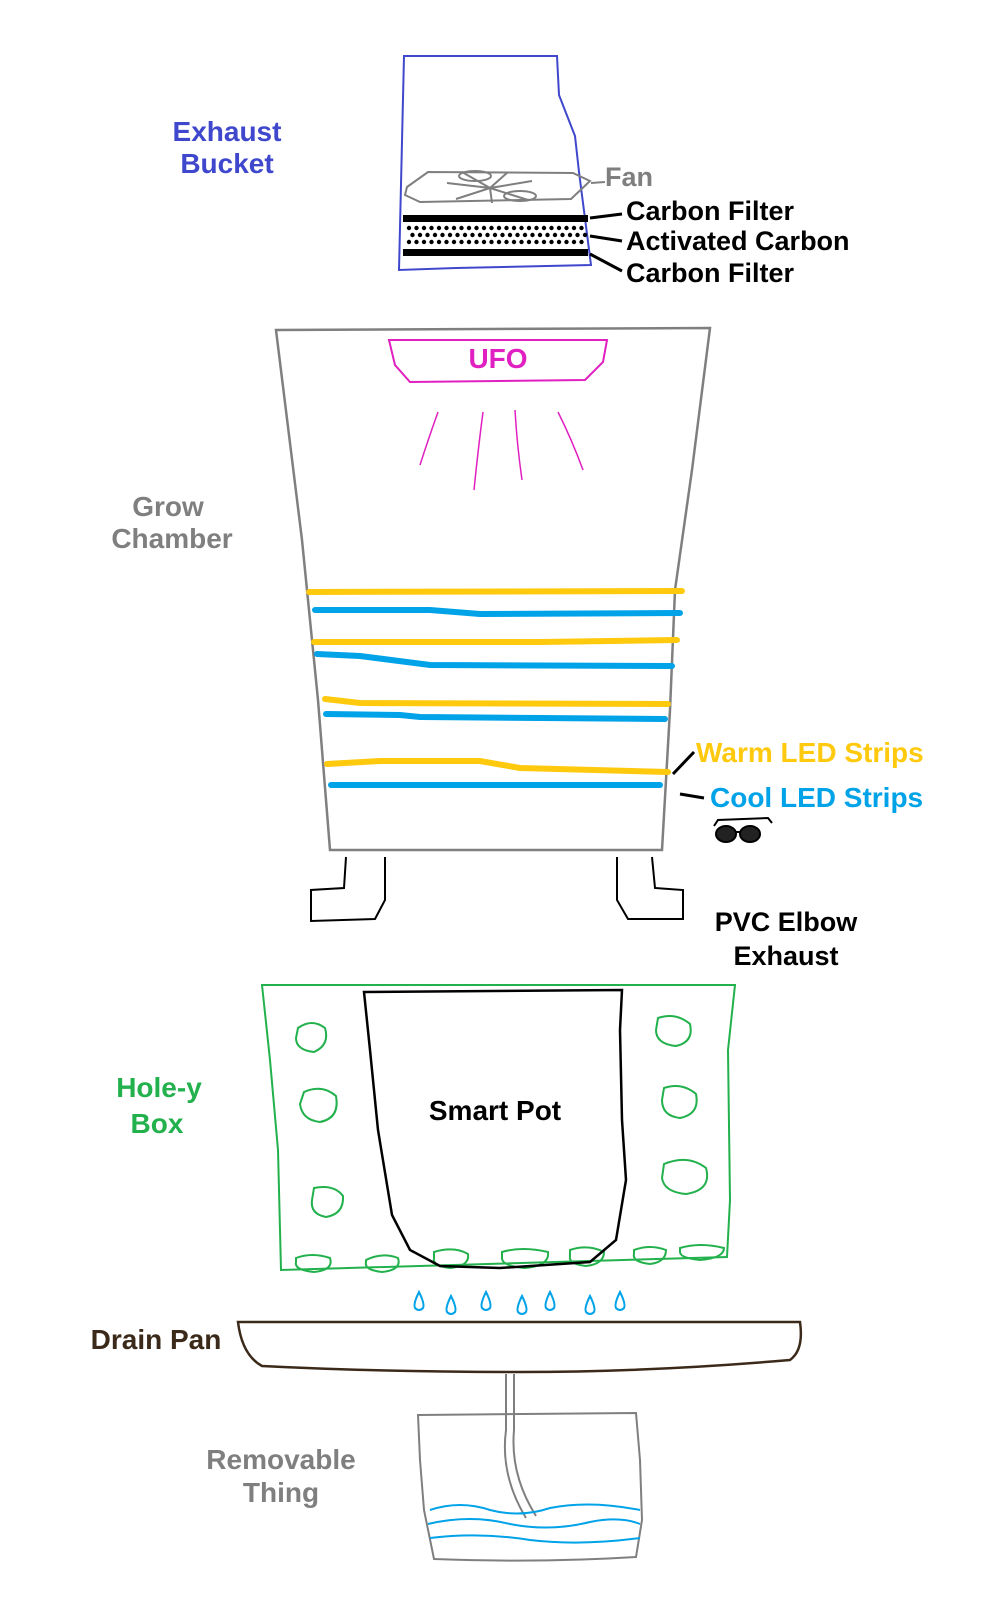 The image size is (1000, 1600). Describe the element at coordinates (495, 688) in the screenshot. I see `led-strips` at that location.